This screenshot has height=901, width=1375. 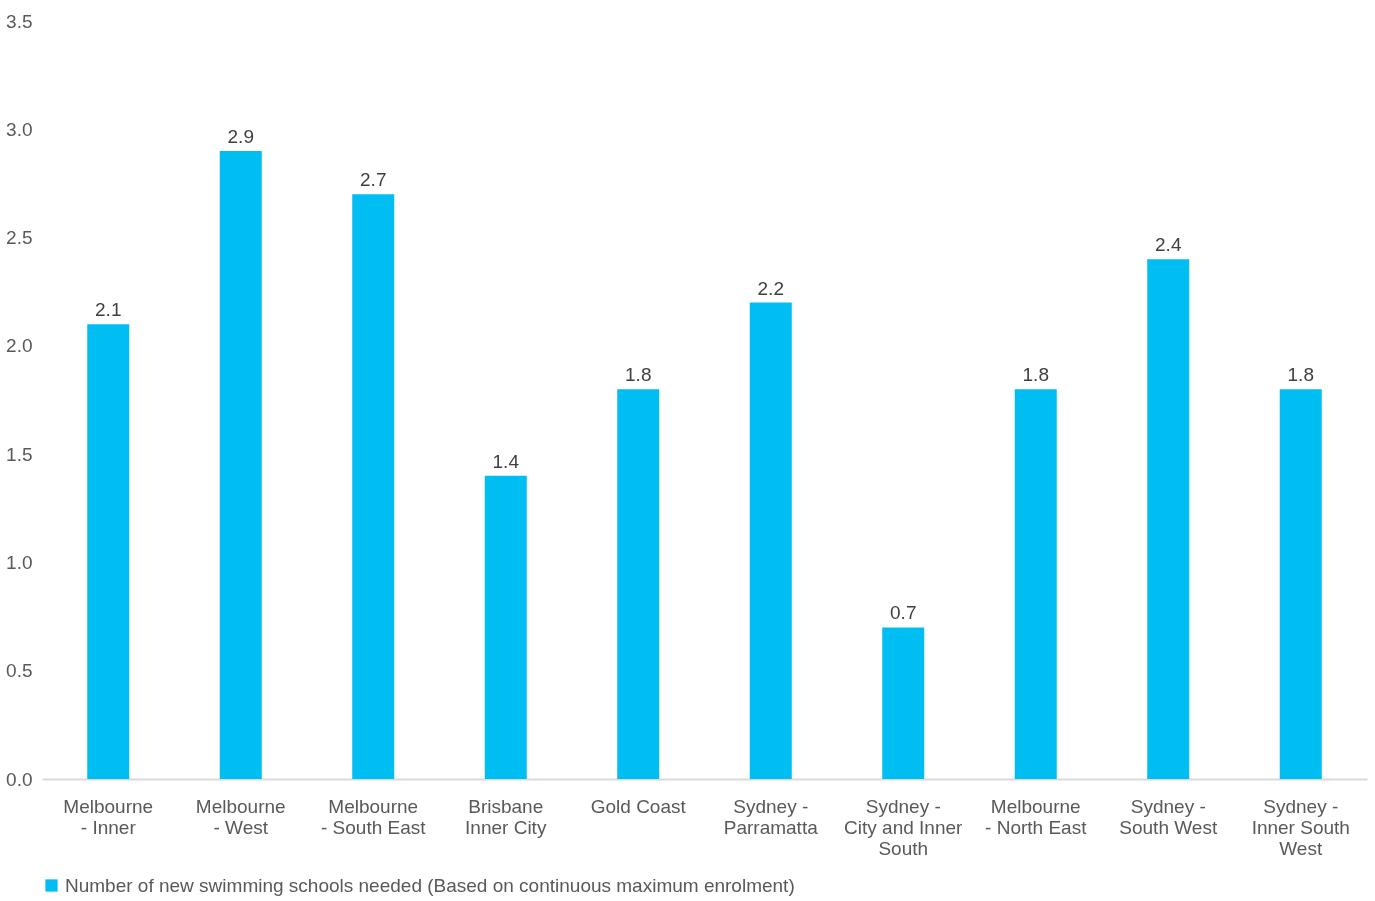 I want to click on data-label: 2.1, so click(x=108, y=310).